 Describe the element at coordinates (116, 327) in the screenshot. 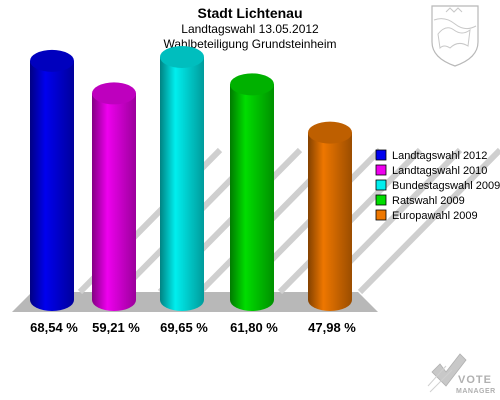

I see `value-label: 59,21 %` at that location.